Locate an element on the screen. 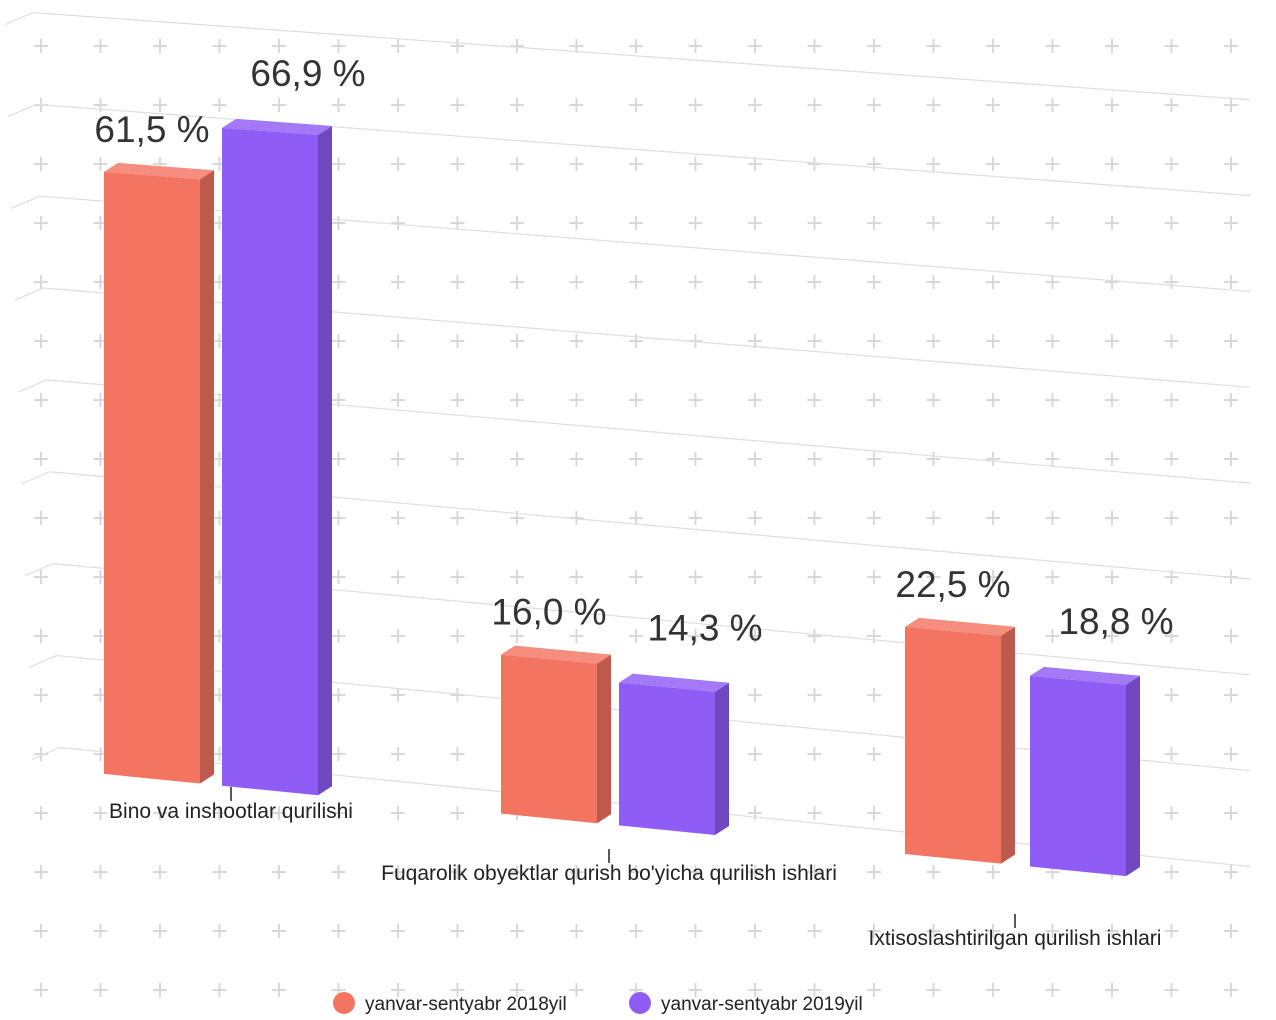  category-label: Ixtisoslashtirilgan qurilish ishlari is located at coordinates (1015, 938).